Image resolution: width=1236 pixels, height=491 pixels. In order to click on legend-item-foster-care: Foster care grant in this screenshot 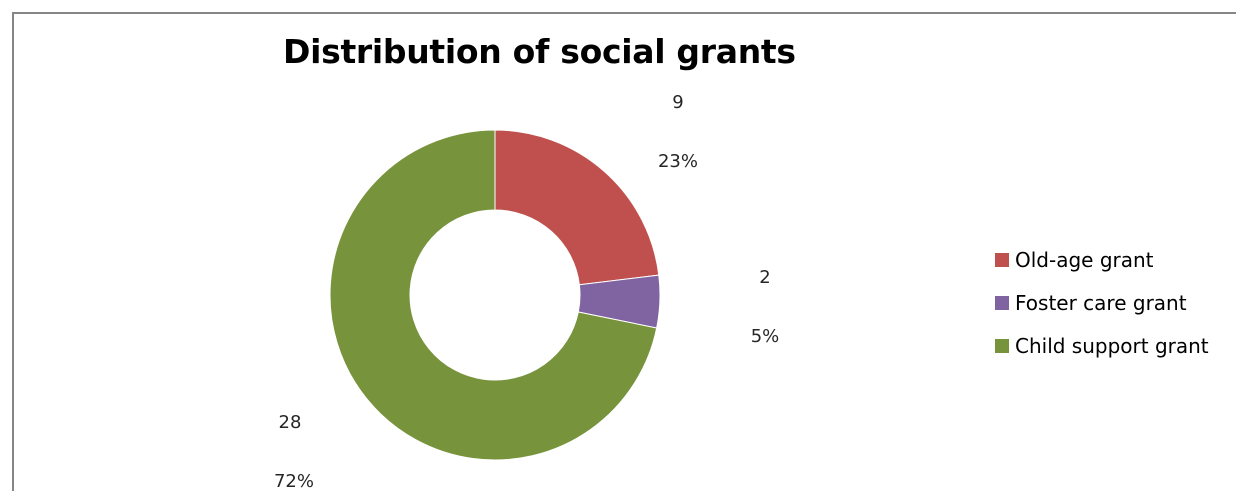, I will do `click(1102, 302)`.